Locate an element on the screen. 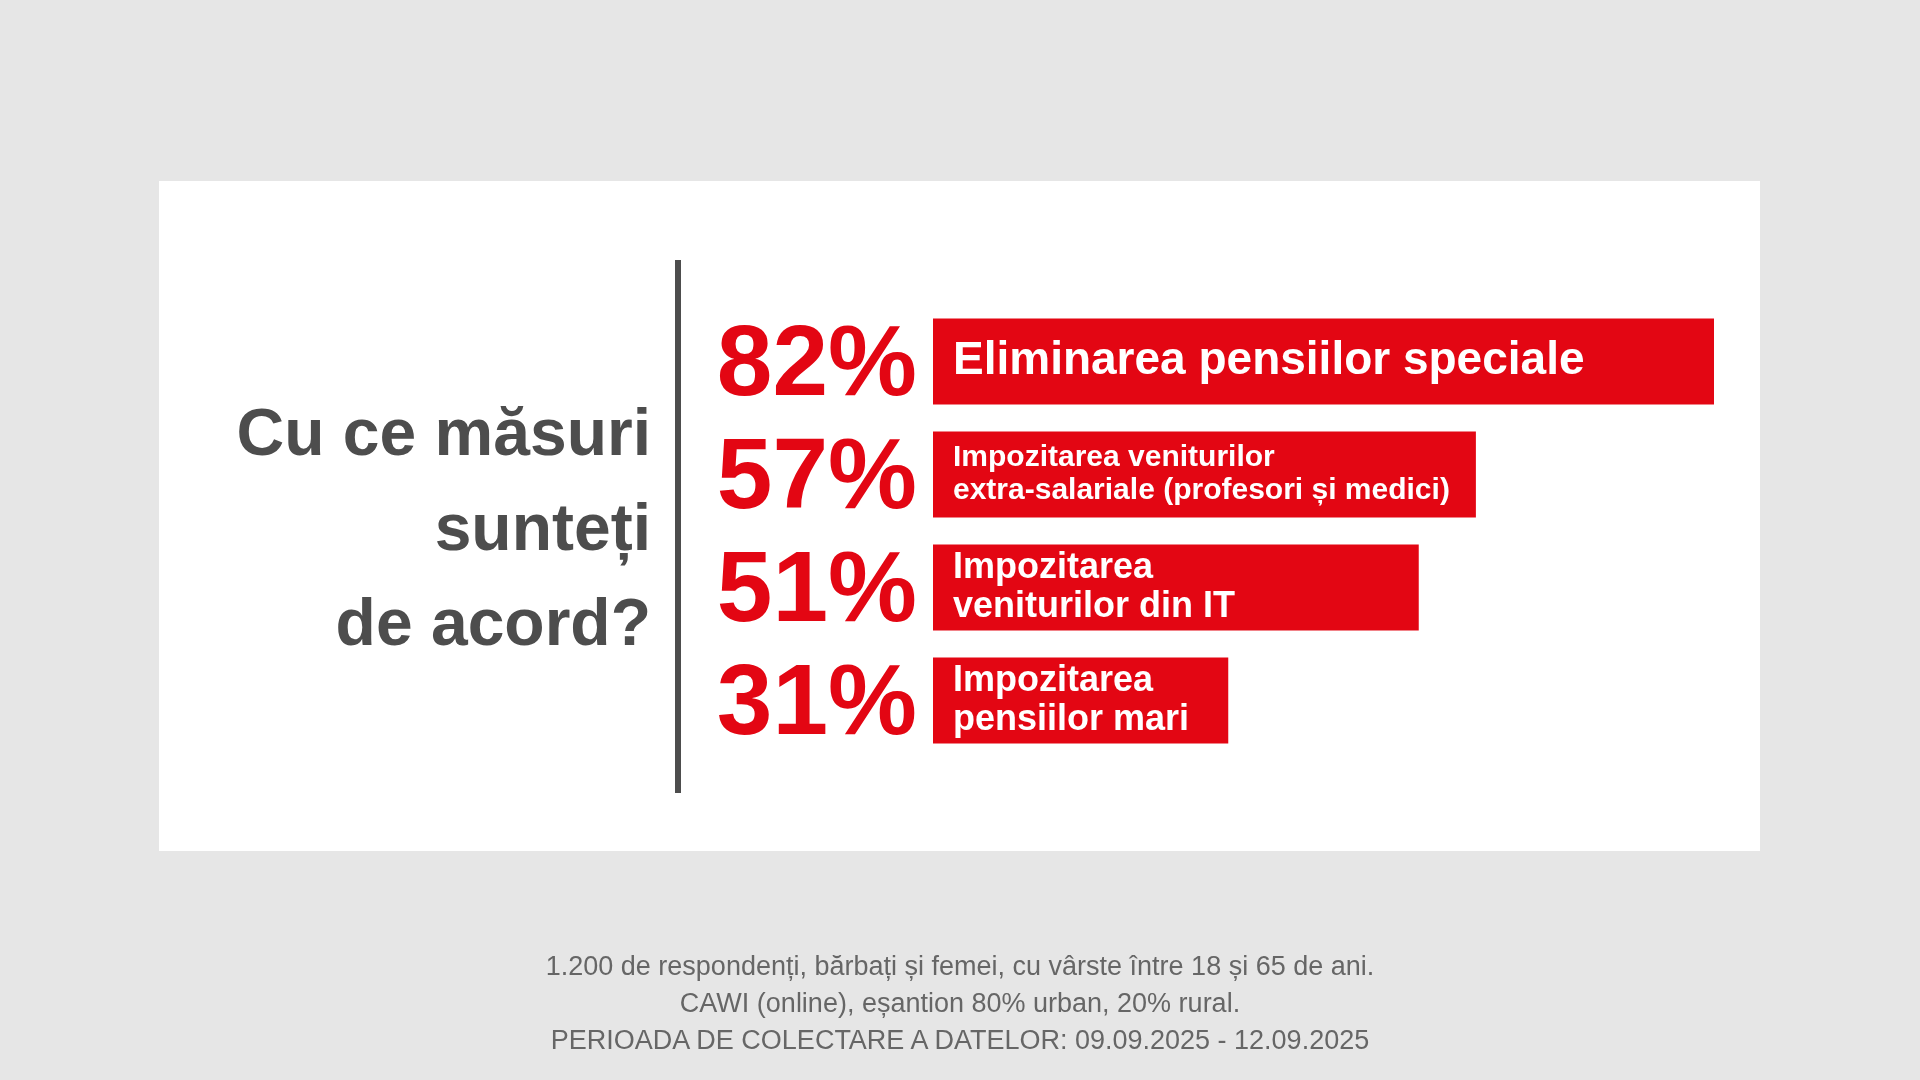 This screenshot has height=1080, width=1920. data-label: 31% is located at coordinates (816, 699).